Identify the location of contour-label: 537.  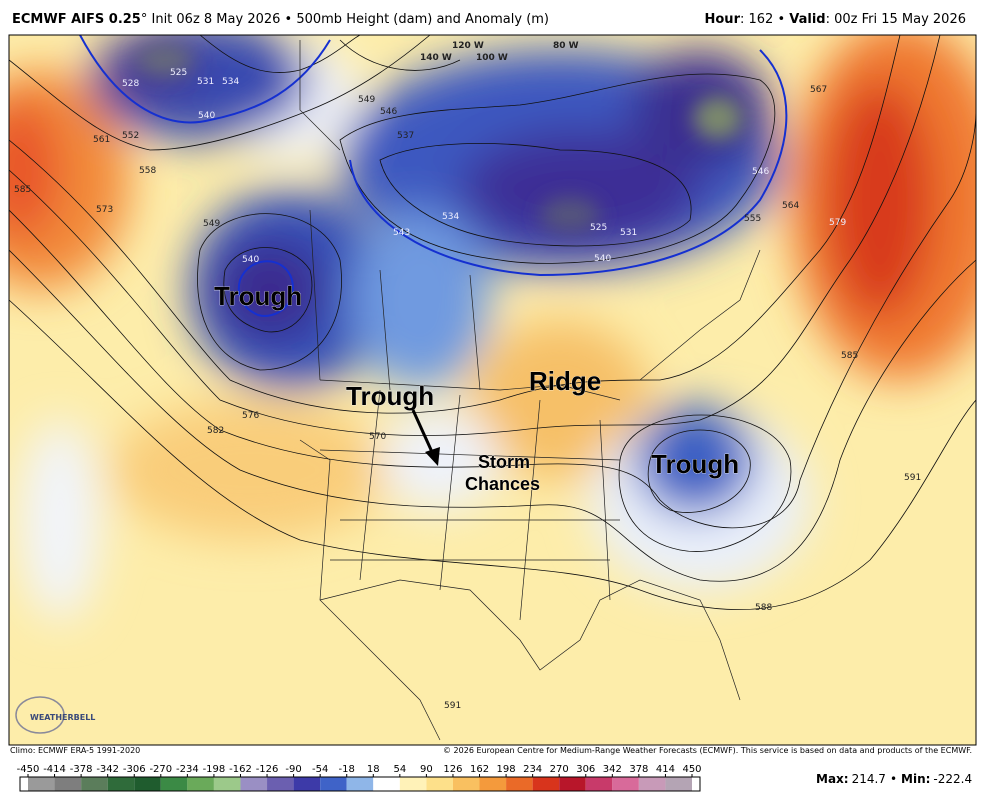
(405, 136).